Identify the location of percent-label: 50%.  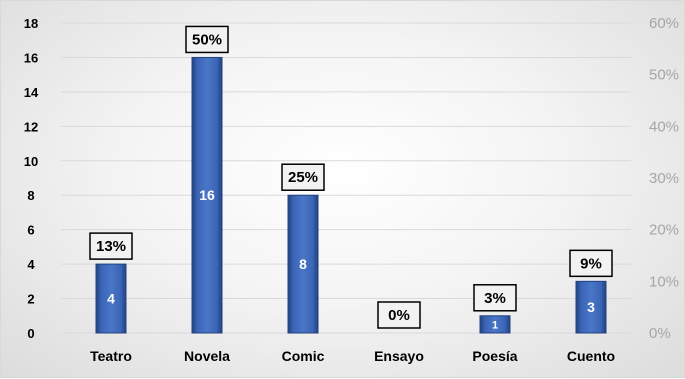
(207, 39).